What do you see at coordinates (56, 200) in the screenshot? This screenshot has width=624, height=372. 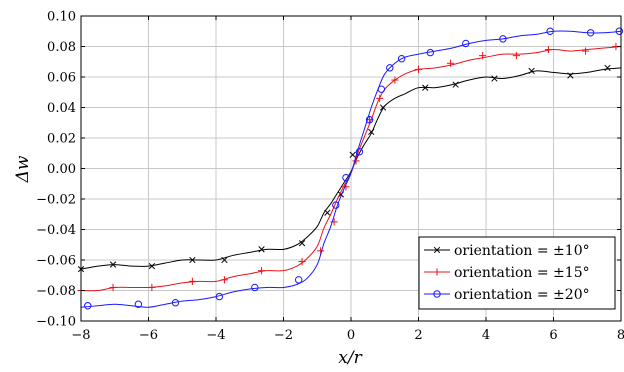 I see `y-tick-label: −0.02` at bounding box center [56, 200].